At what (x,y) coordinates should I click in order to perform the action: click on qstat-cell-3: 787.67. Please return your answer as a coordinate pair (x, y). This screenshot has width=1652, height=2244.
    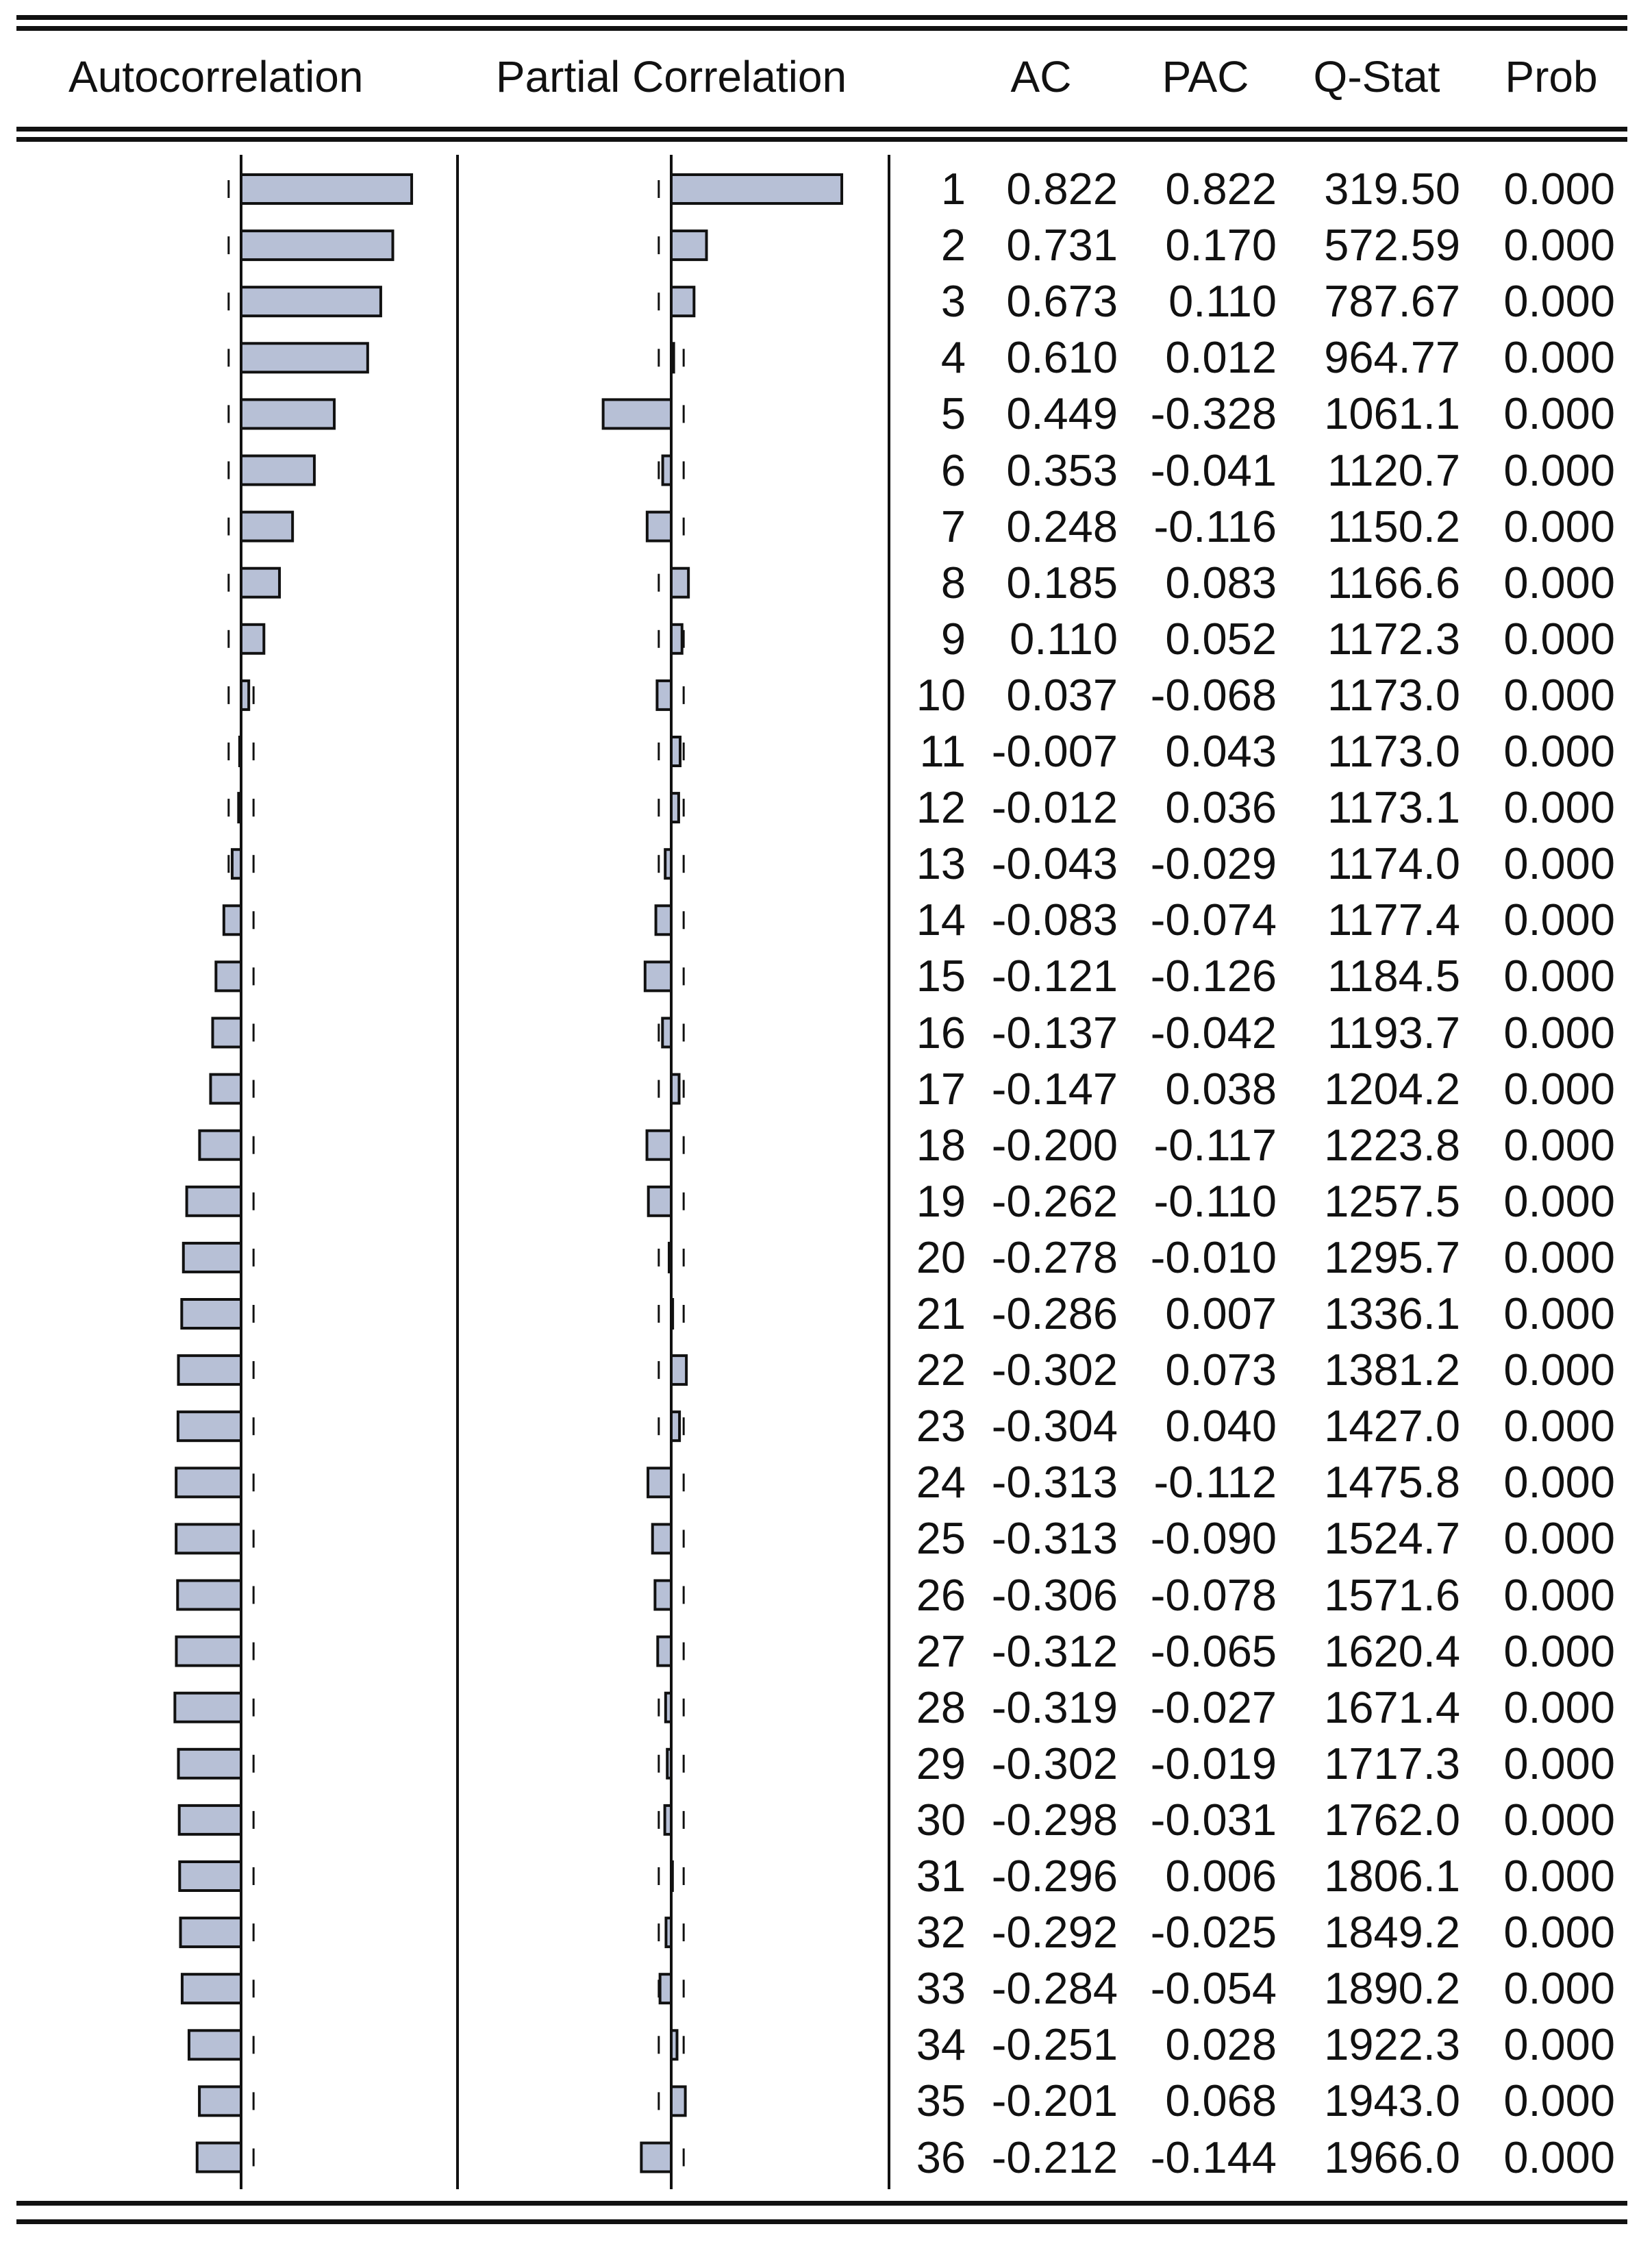
    Looking at the image, I should click on (1392, 301).